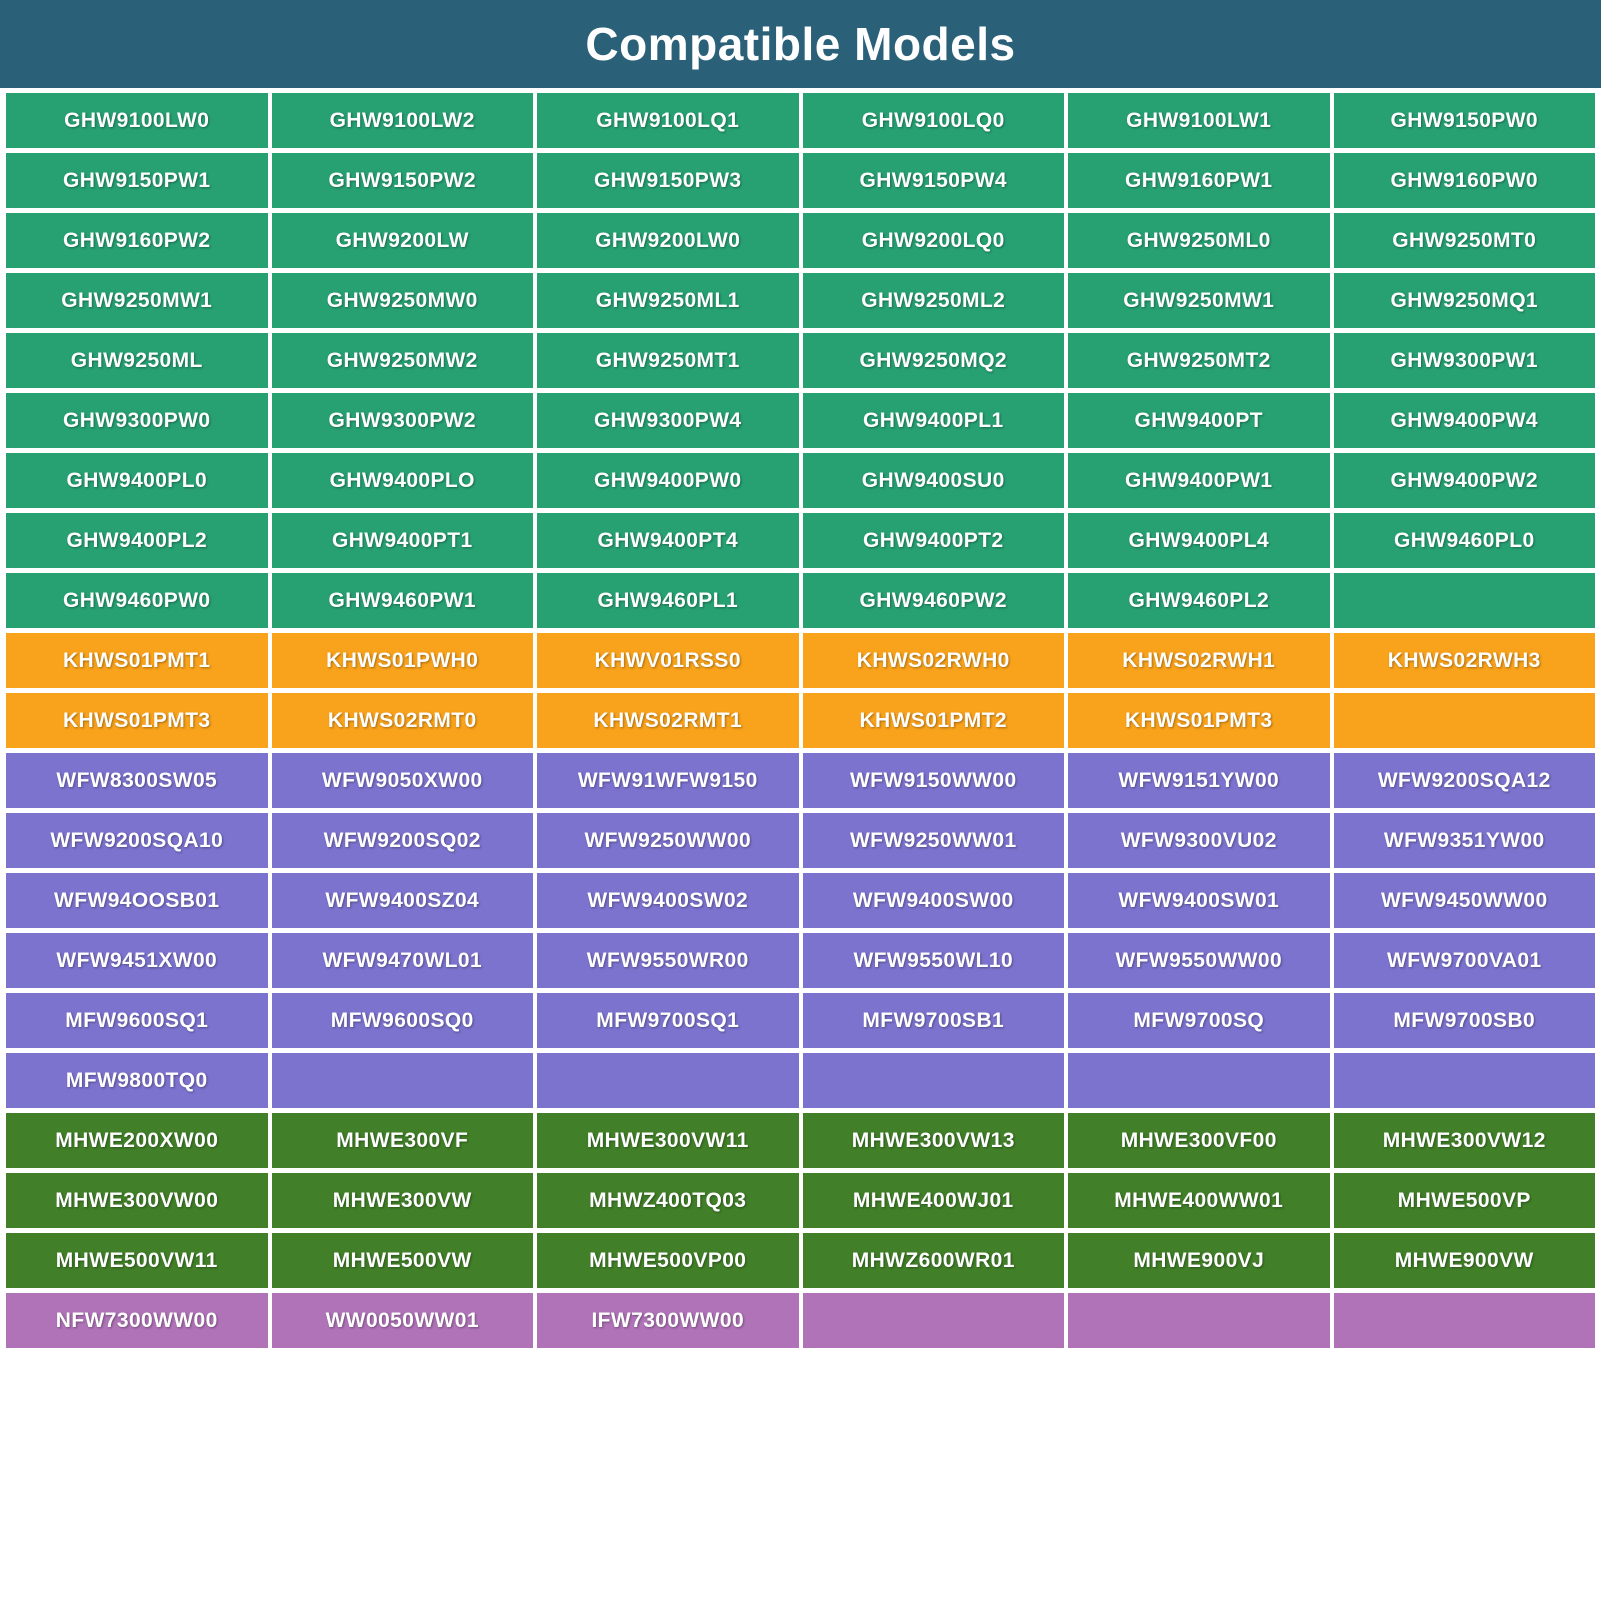 The height and width of the screenshot is (1601, 1601). I want to click on model-cell: KHWS02RWH1, so click(1199, 660).